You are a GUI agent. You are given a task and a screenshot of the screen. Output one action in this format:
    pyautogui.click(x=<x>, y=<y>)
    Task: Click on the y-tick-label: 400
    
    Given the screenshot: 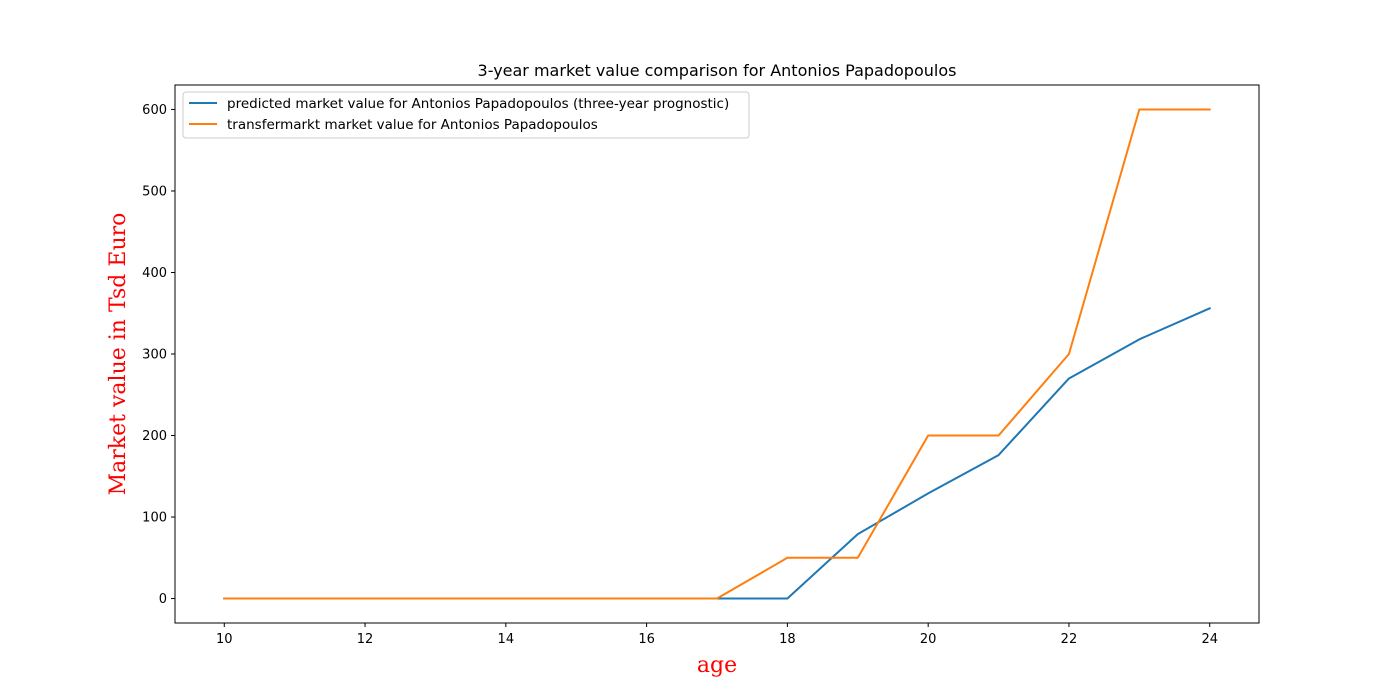 What is the action you would take?
    pyautogui.click(x=154, y=273)
    